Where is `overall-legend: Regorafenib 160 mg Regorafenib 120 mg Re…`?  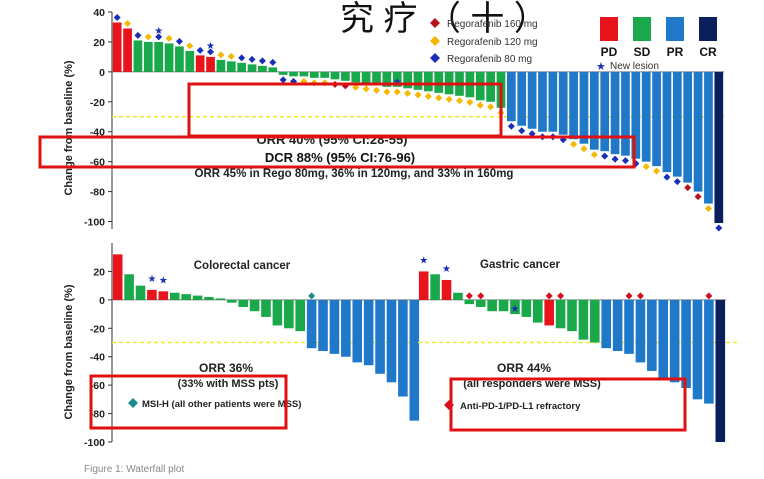 overall-legend: Regorafenib 160 mg Regorafenib 120 mg Re… is located at coordinates (573, 45).